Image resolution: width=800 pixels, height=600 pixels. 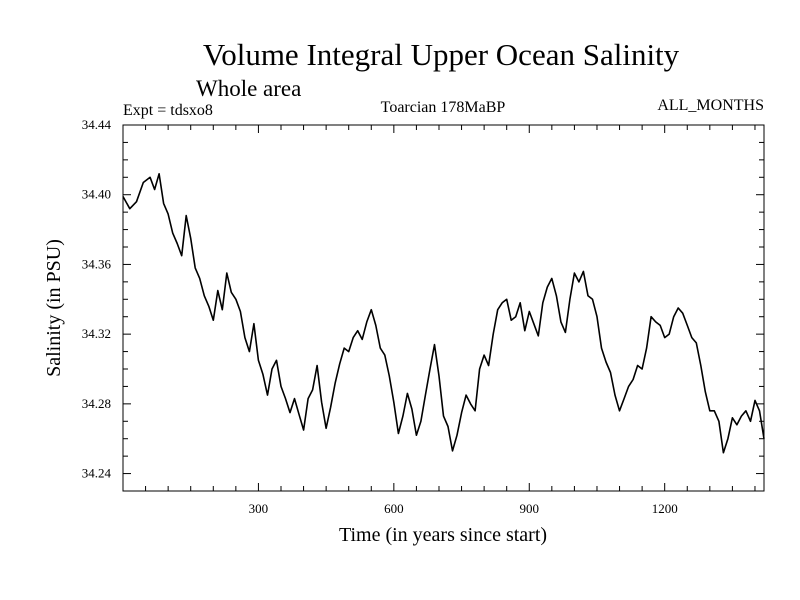 I want to click on x-tick-label: 300, so click(x=259, y=508).